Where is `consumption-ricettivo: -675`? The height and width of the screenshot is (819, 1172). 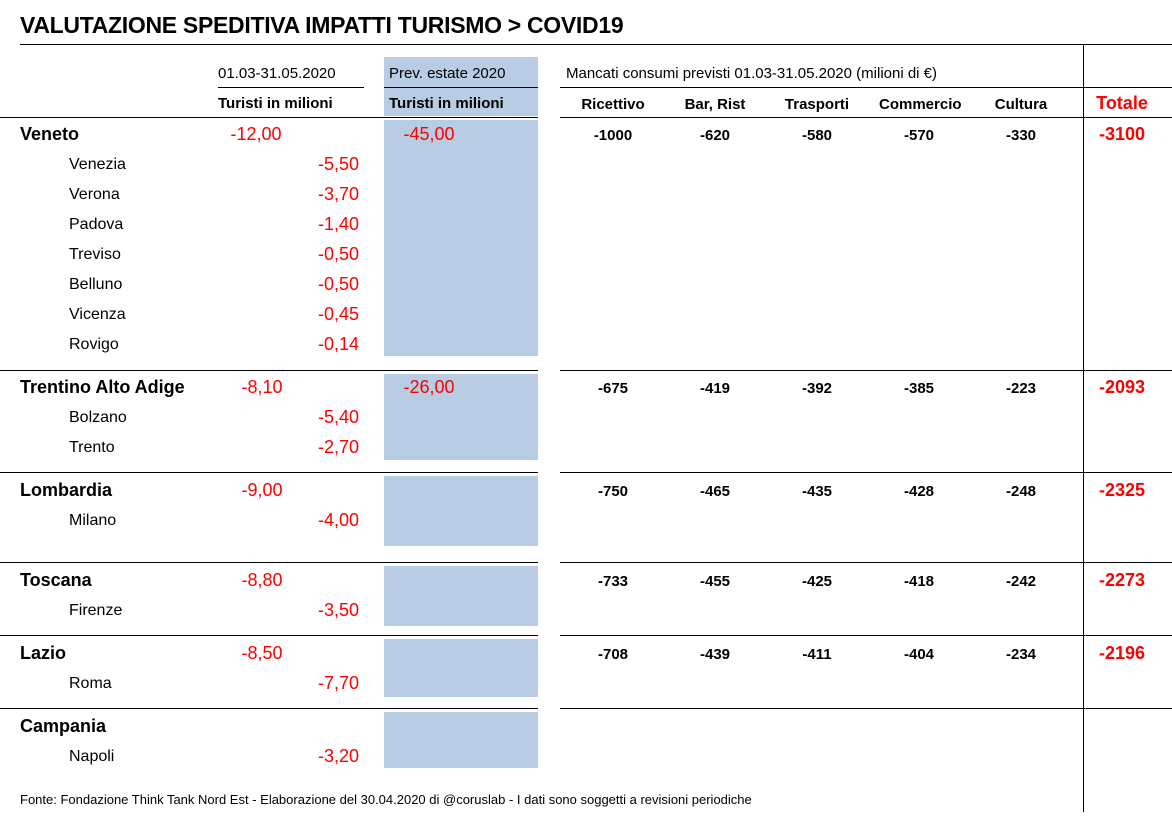
consumption-ricettivo: -675 is located at coordinates (613, 388).